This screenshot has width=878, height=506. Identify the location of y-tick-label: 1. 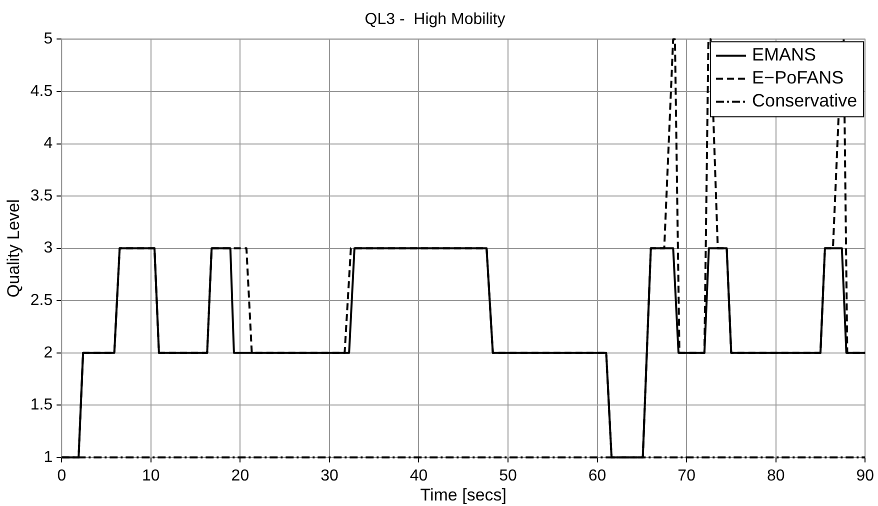
(48, 457).